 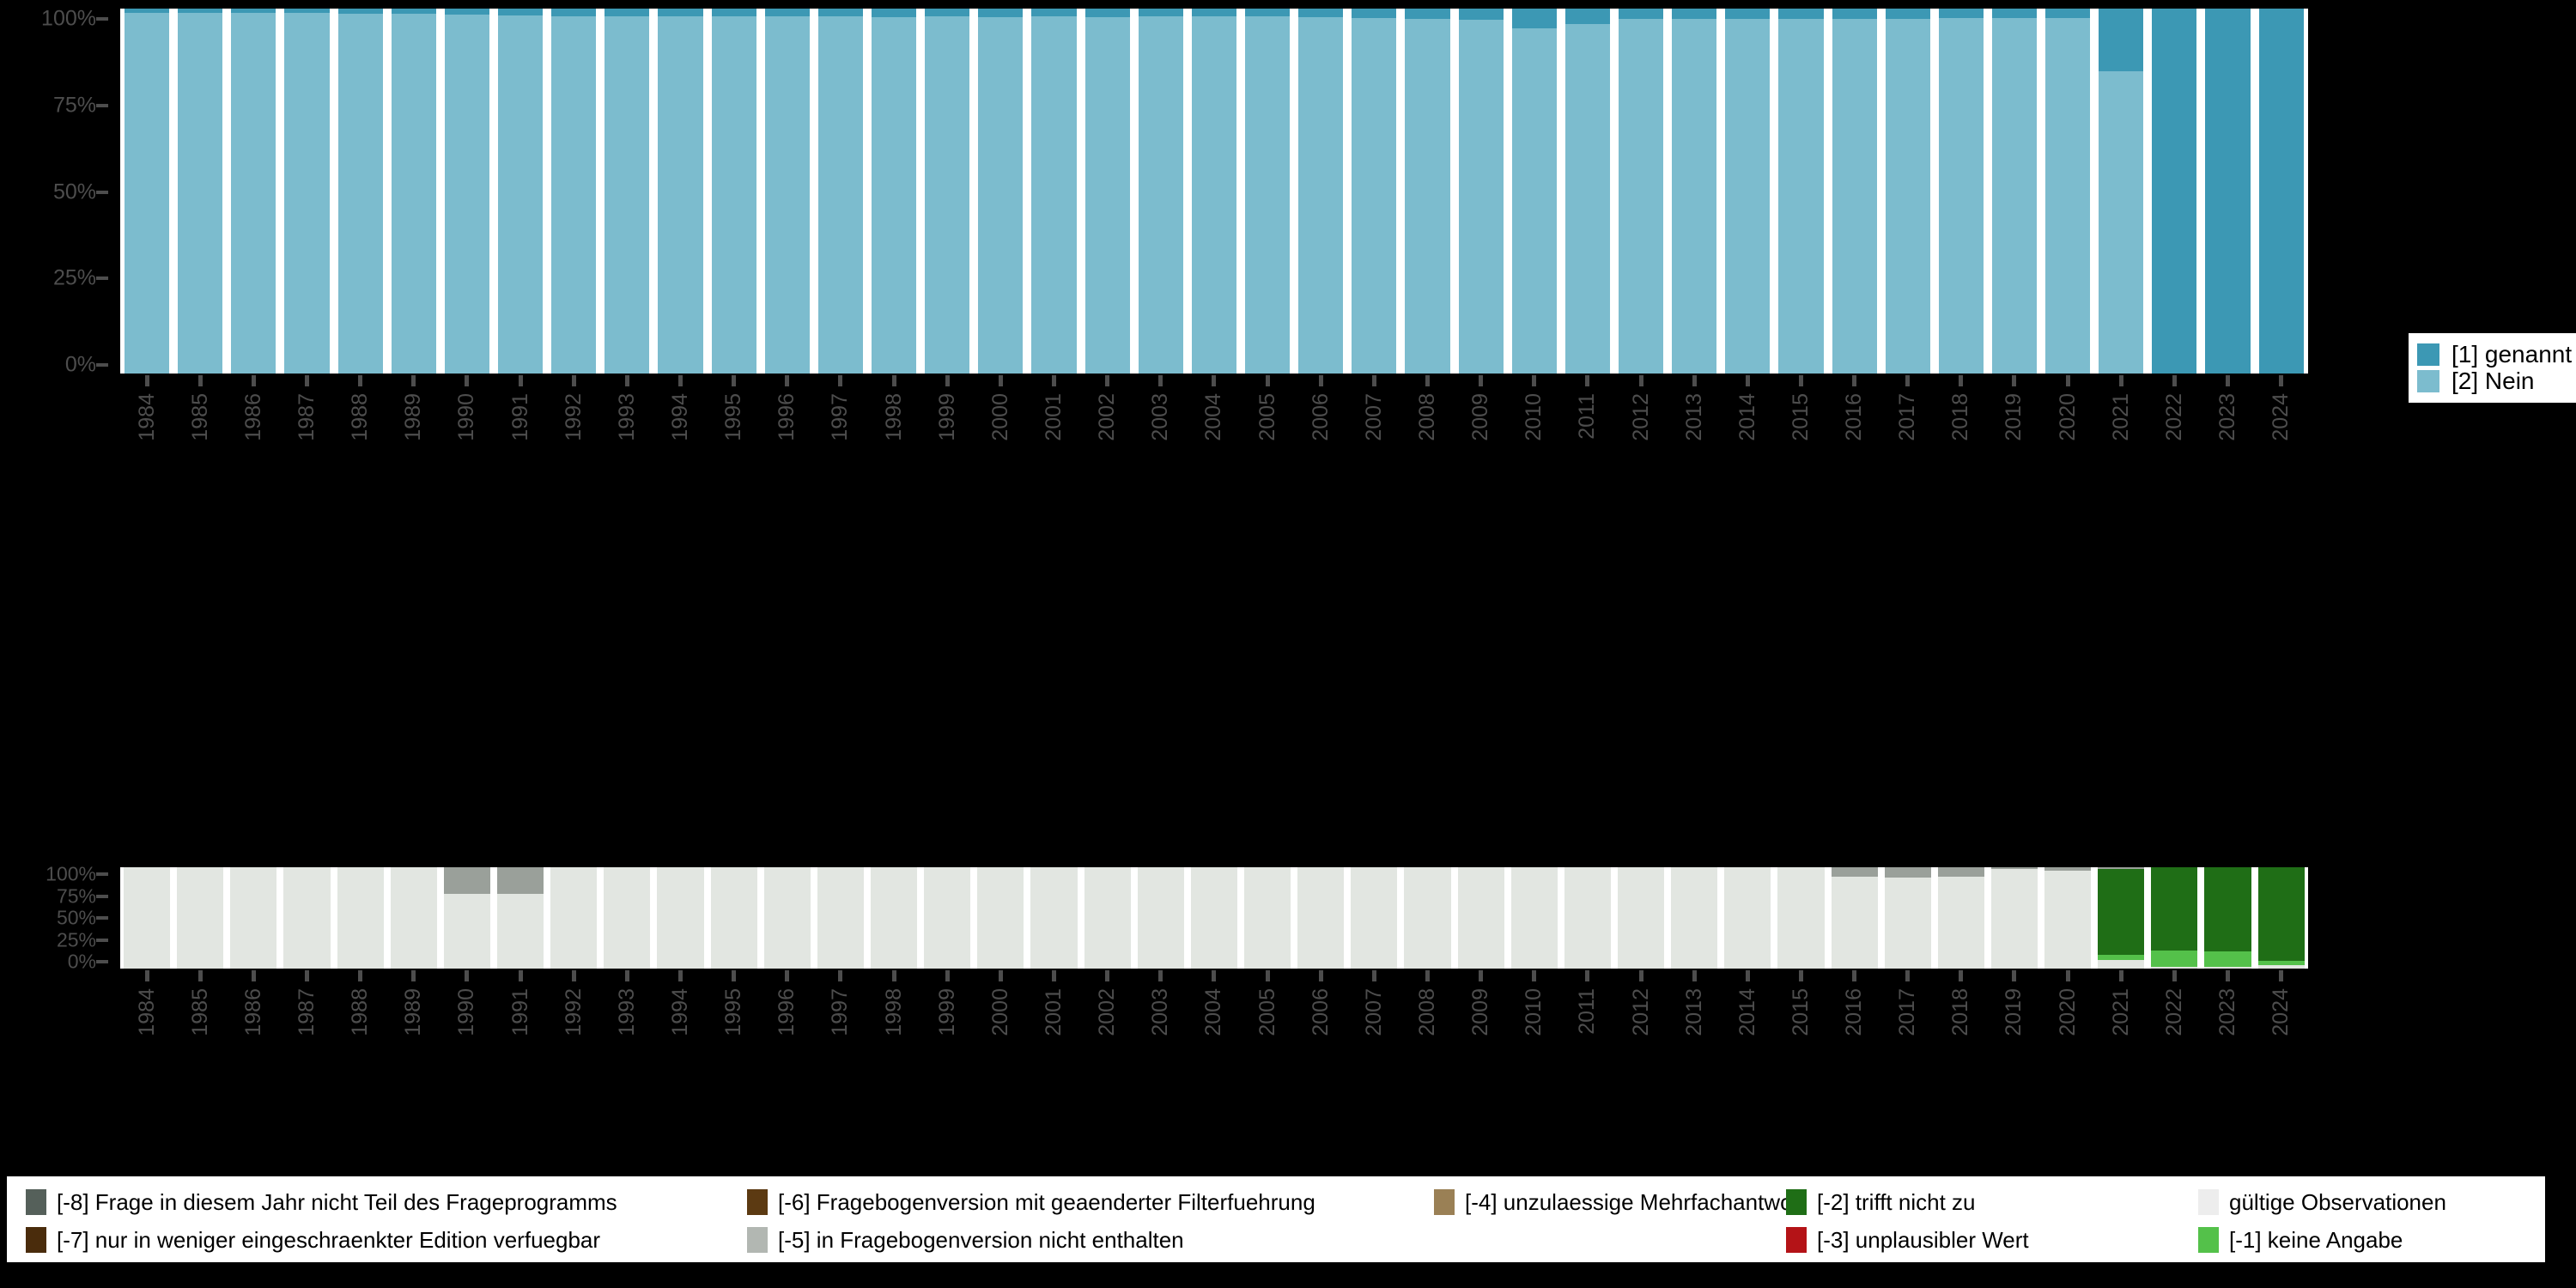 I want to click on legend-item: [1] genannt, so click(x=2494, y=355).